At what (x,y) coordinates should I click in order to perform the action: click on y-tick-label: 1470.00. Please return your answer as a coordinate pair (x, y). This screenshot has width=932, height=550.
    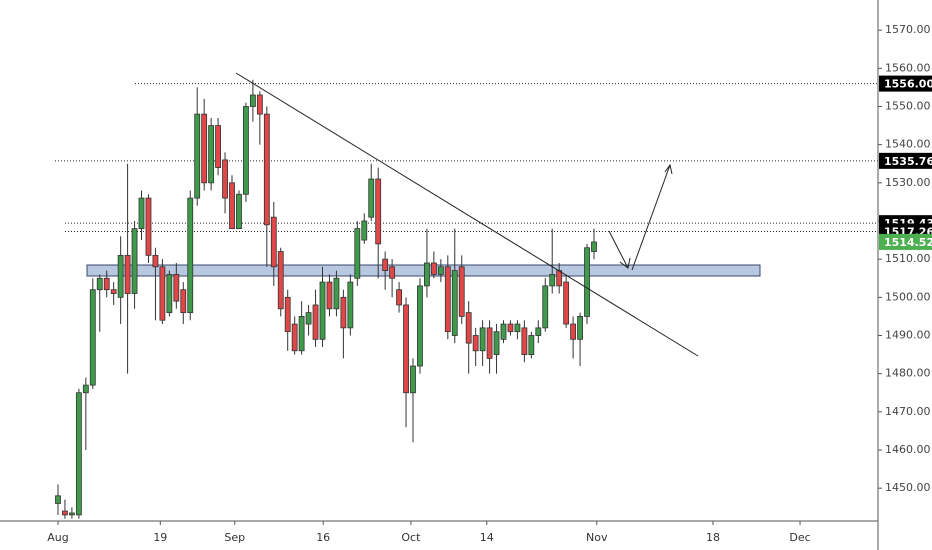
    Looking at the image, I should click on (908, 411).